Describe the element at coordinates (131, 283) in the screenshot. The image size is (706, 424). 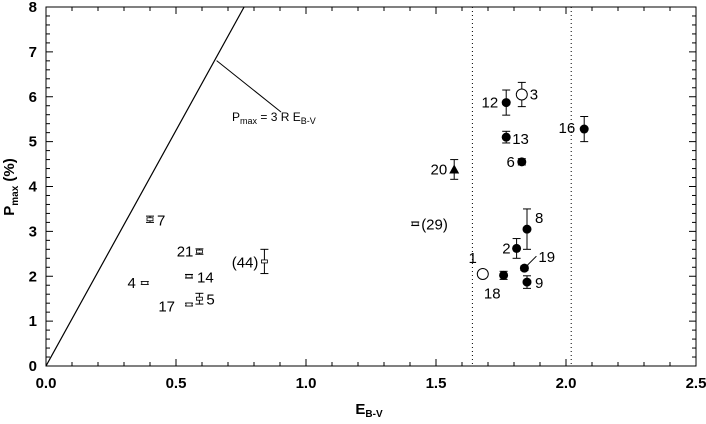
I see `point-label: 4` at that location.